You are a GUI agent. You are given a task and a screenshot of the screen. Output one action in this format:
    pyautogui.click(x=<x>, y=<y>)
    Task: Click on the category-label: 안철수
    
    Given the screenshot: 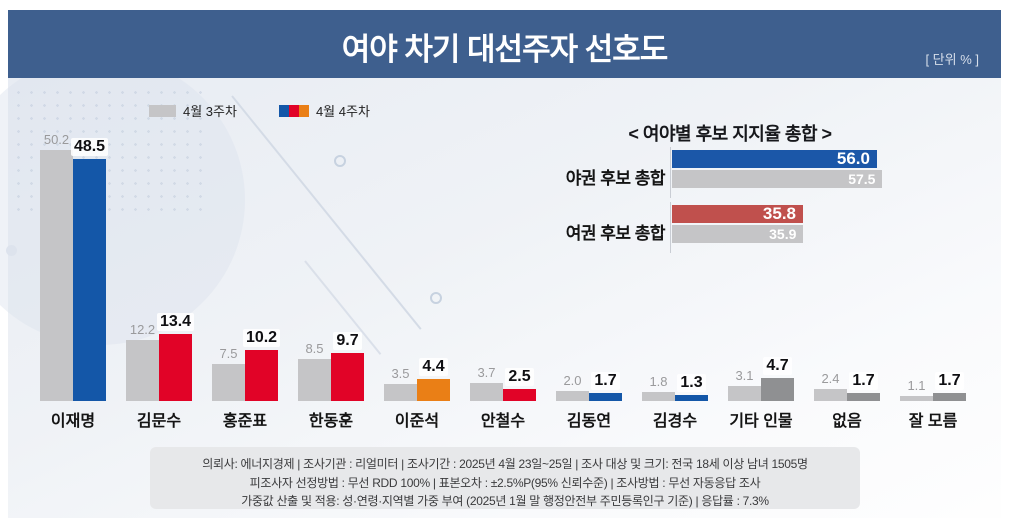 What is the action you would take?
    pyautogui.click(x=503, y=421)
    